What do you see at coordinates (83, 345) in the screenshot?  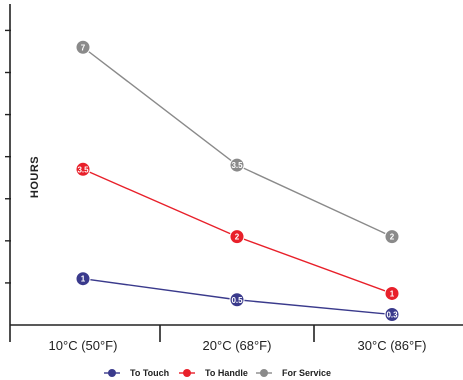 I see `x-tick-label: 10°C (50°F)` at bounding box center [83, 345].